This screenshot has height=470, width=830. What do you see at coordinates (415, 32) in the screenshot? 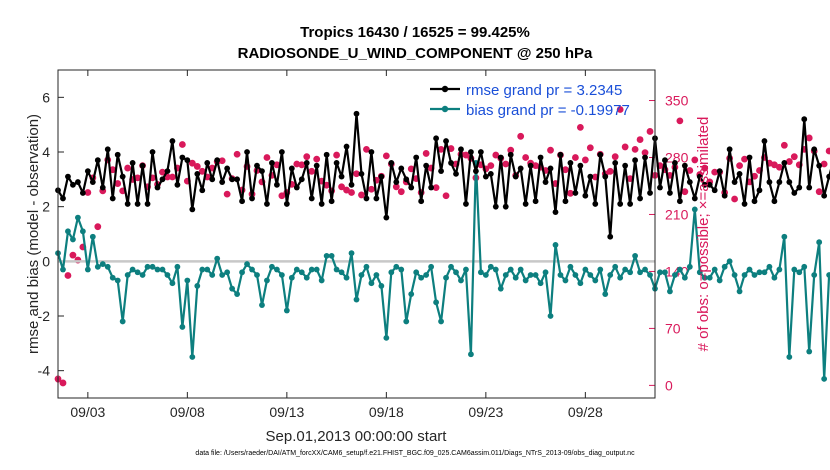
I see `chart-title: Tropics 16430 / 16525 = 99.425%` at bounding box center [415, 32].